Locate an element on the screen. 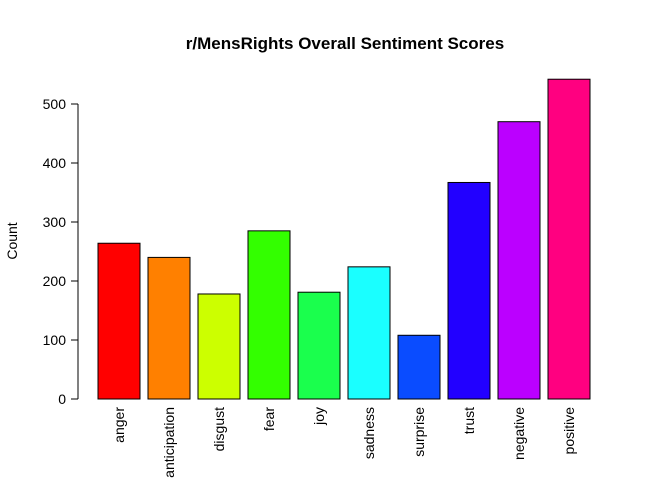 The height and width of the screenshot is (500, 650). x-tick-label: surprise is located at coordinates (419, 432).